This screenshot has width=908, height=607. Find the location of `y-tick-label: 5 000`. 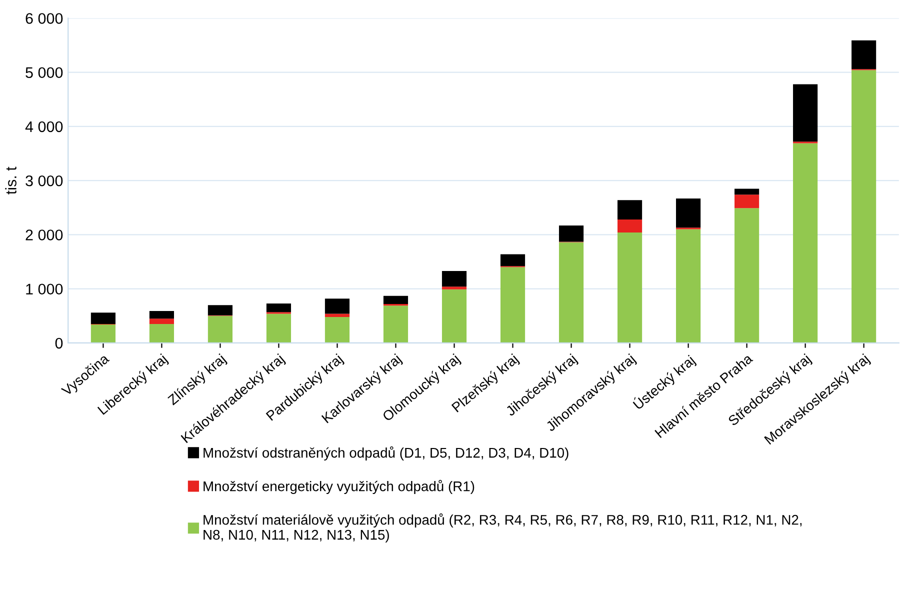

y-tick-label: 5 000 is located at coordinates (44, 72).